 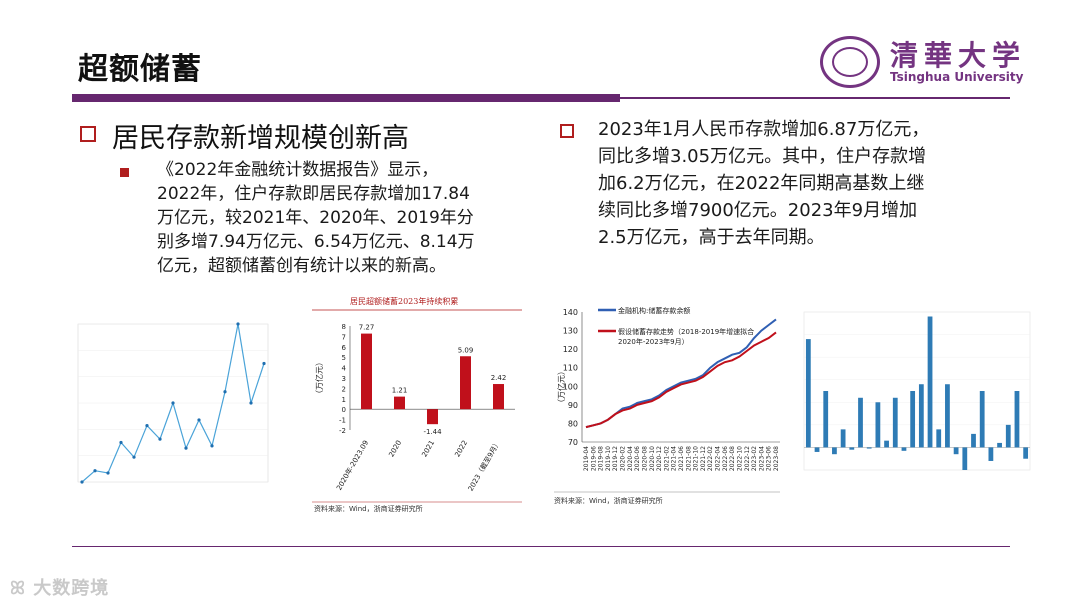 I want to click on x-tick-label: 2019-04, so click(x=586, y=458).